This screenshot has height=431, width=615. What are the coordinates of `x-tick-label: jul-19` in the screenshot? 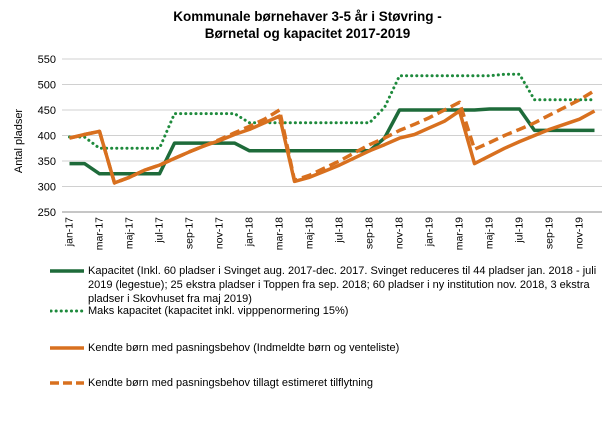 It's located at (520, 230).